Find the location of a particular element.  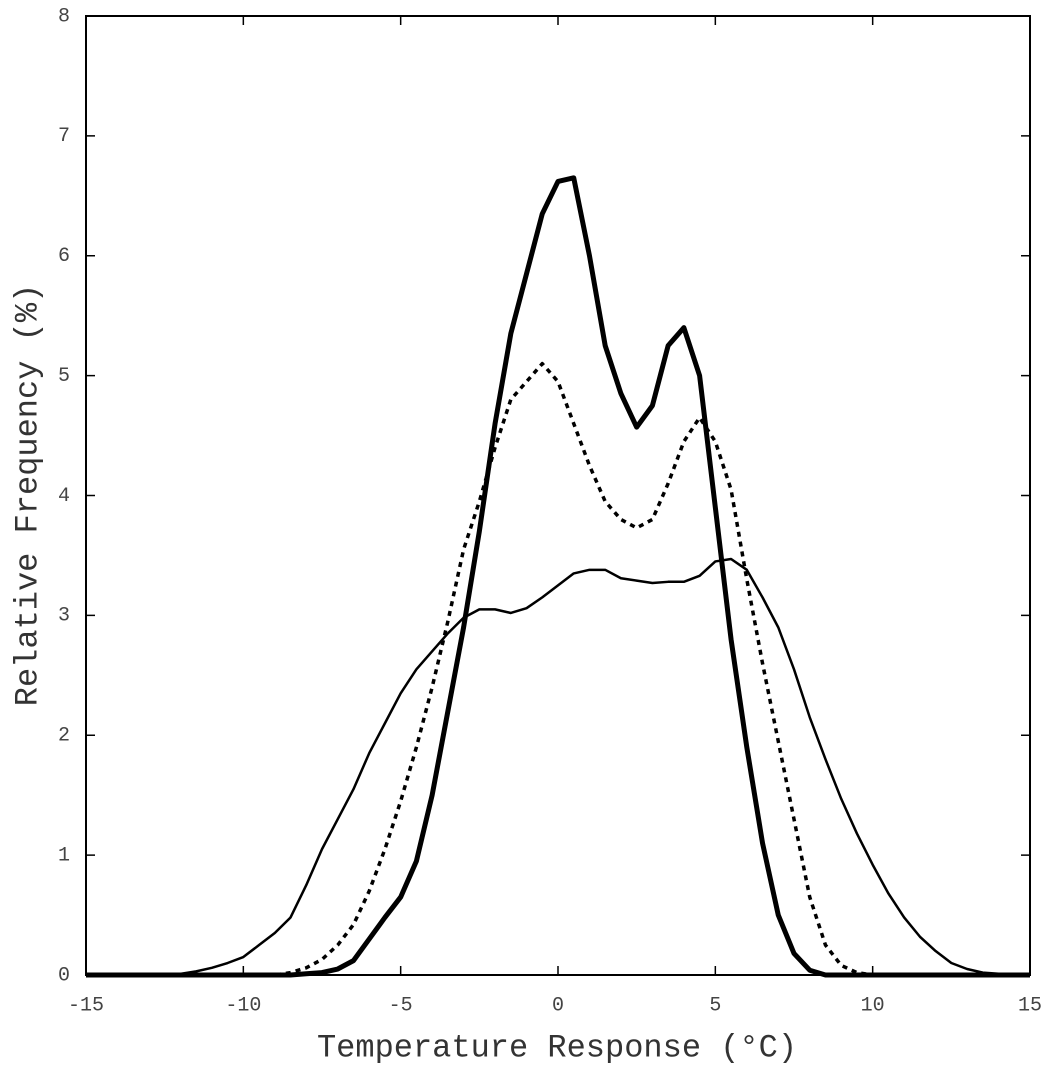

y-axis-title: Relative Frequency (%) is located at coordinates (27, 495).